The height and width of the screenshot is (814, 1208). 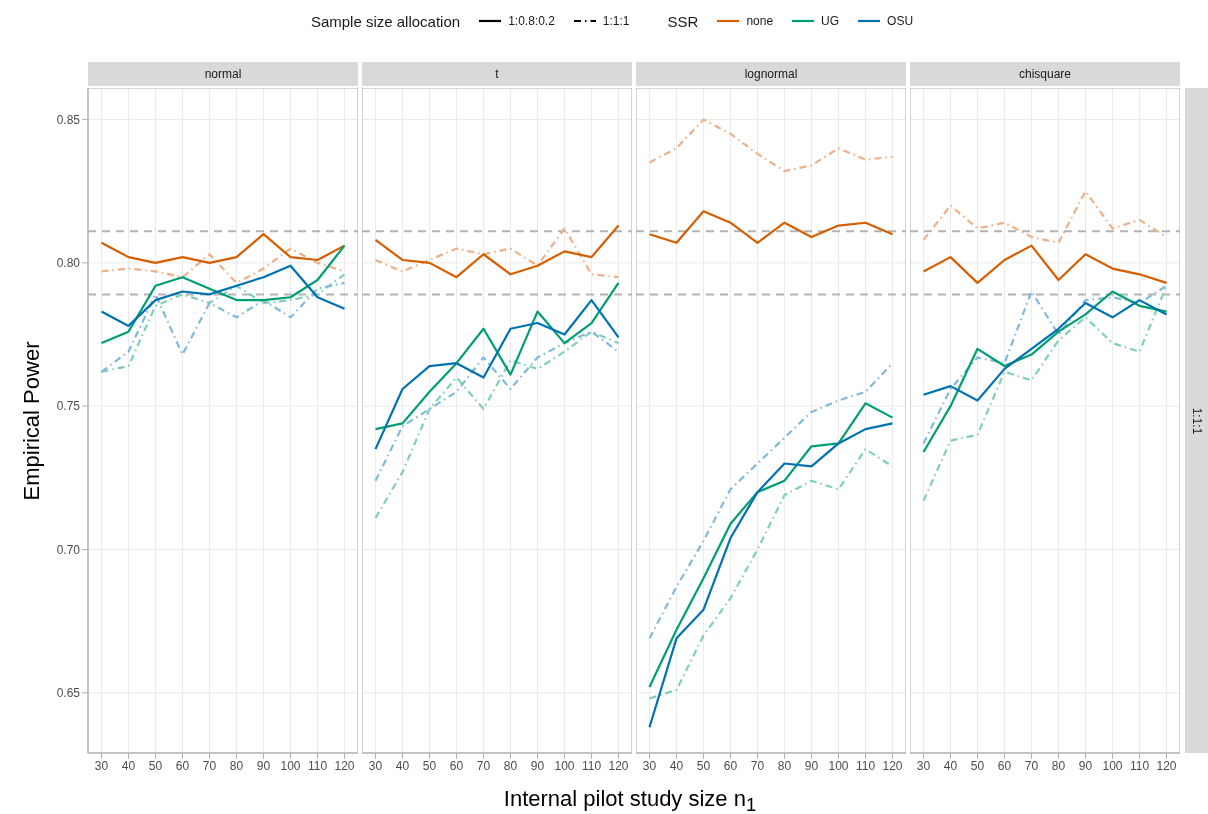 What do you see at coordinates (68, 263) in the screenshot?
I see `y-tick-label: 0.80` at bounding box center [68, 263].